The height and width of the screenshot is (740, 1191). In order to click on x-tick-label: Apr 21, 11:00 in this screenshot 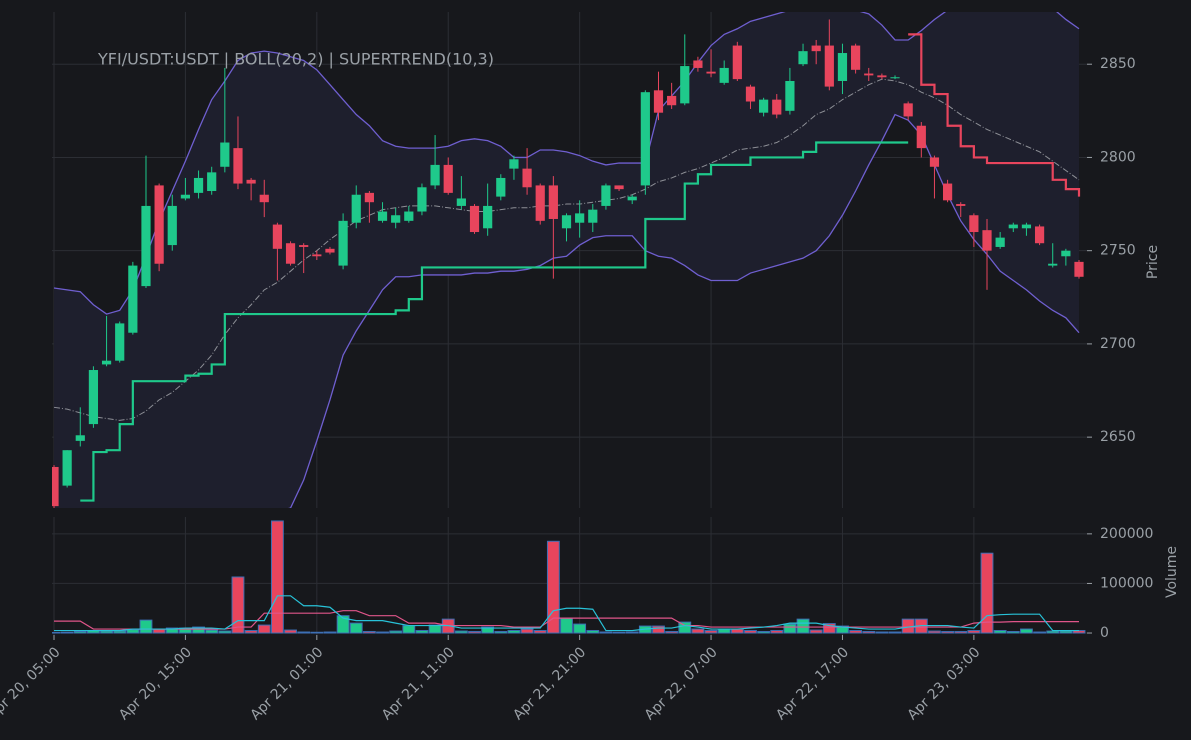, I will do `click(418, 683)`.